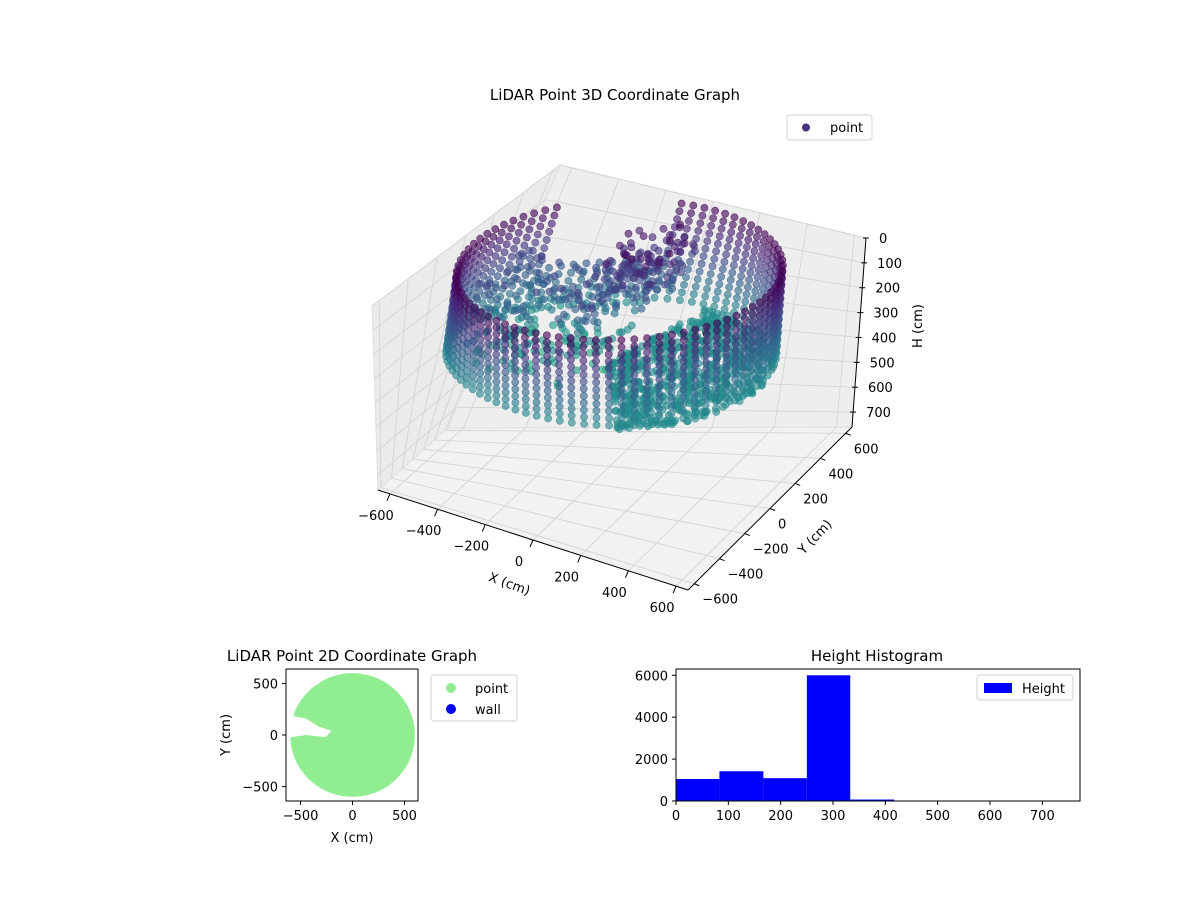 The image size is (1200, 900). I want to click on legend-swatch-height, so click(998, 688).